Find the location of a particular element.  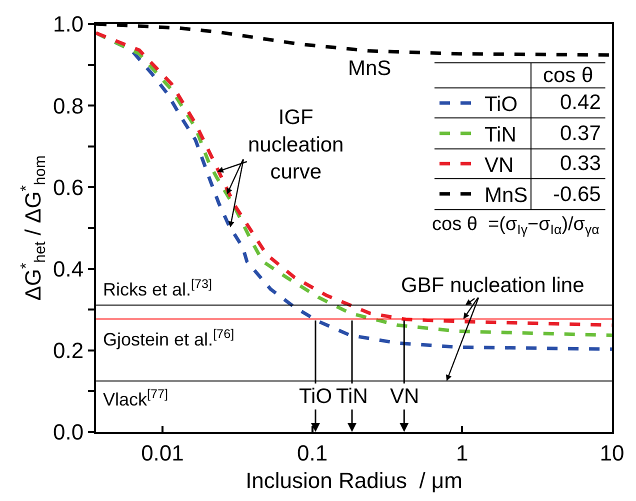

x-tick-label: 1 is located at coordinates (462, 453).